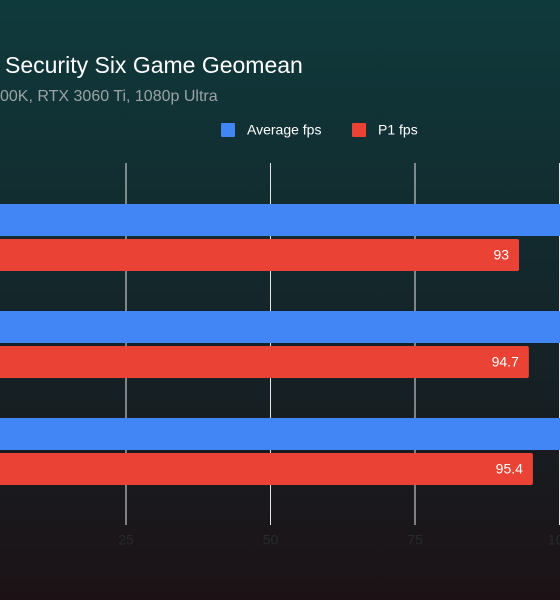 The height and width of the screenshot is (600, 560). What do you see at coordinates (554, 540) in the screenshot?
I see `x-tick-label: 100` at bounding box center [554, 540].